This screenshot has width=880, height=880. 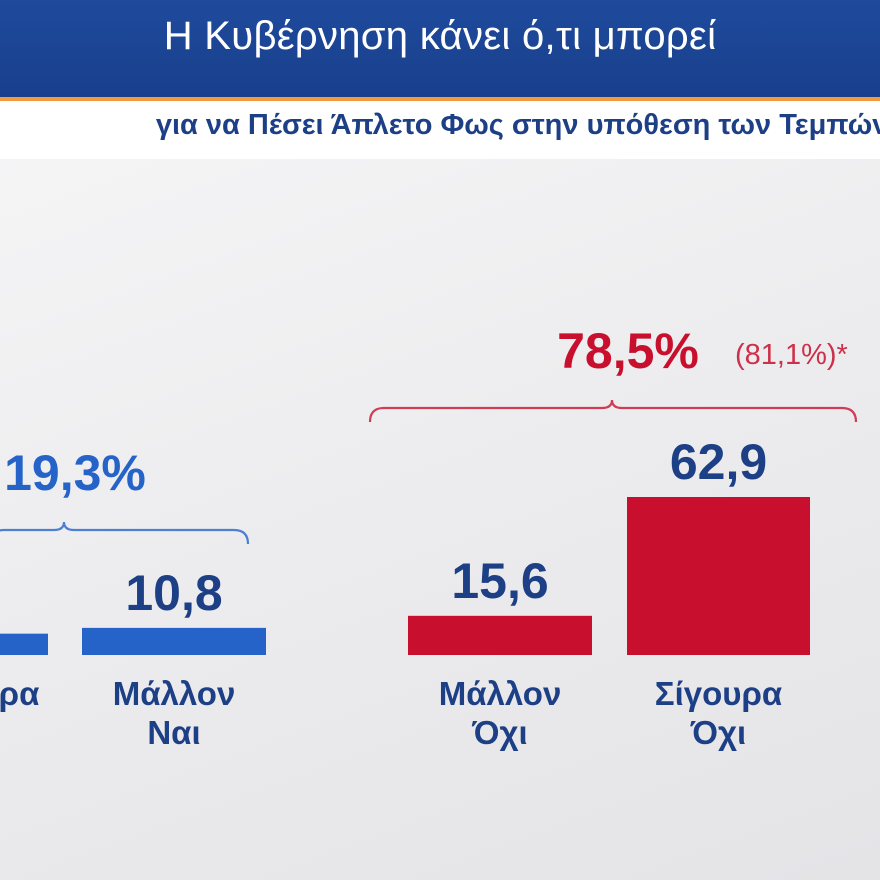 I want to click on category-label: Ναι, so click(x=173, y=732).